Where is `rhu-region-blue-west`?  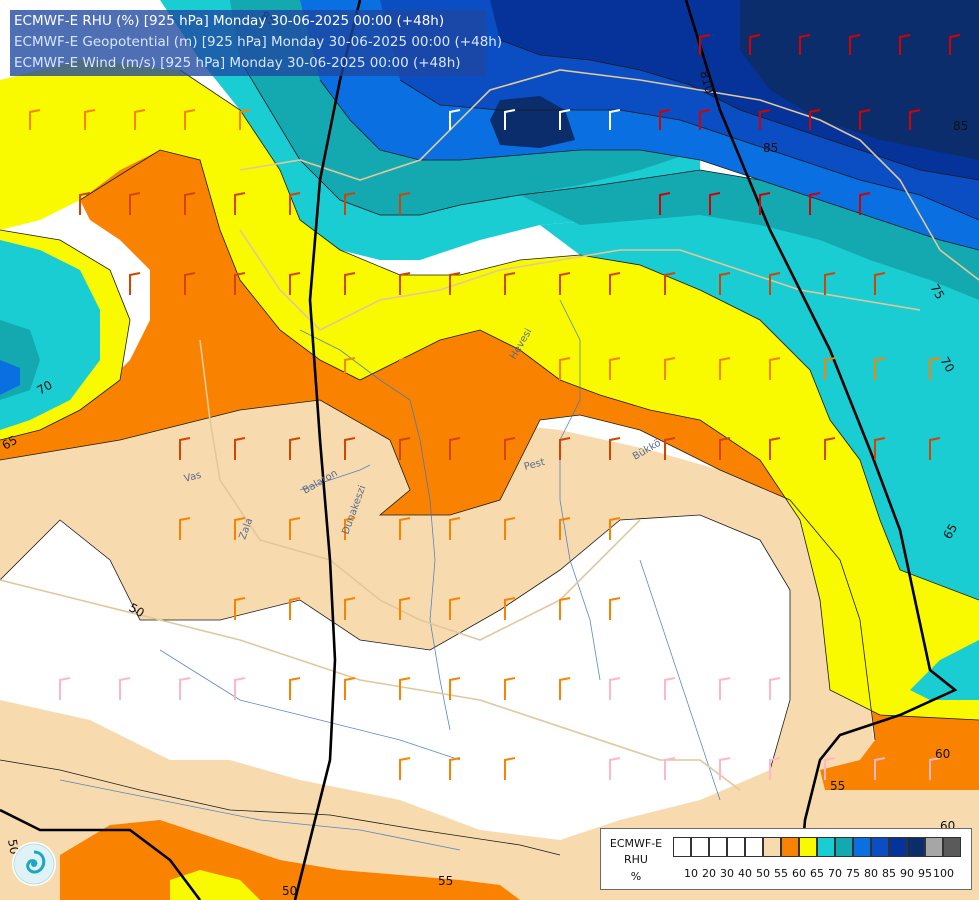 rhu-region-blue-west is located at coordinates (10, 377).